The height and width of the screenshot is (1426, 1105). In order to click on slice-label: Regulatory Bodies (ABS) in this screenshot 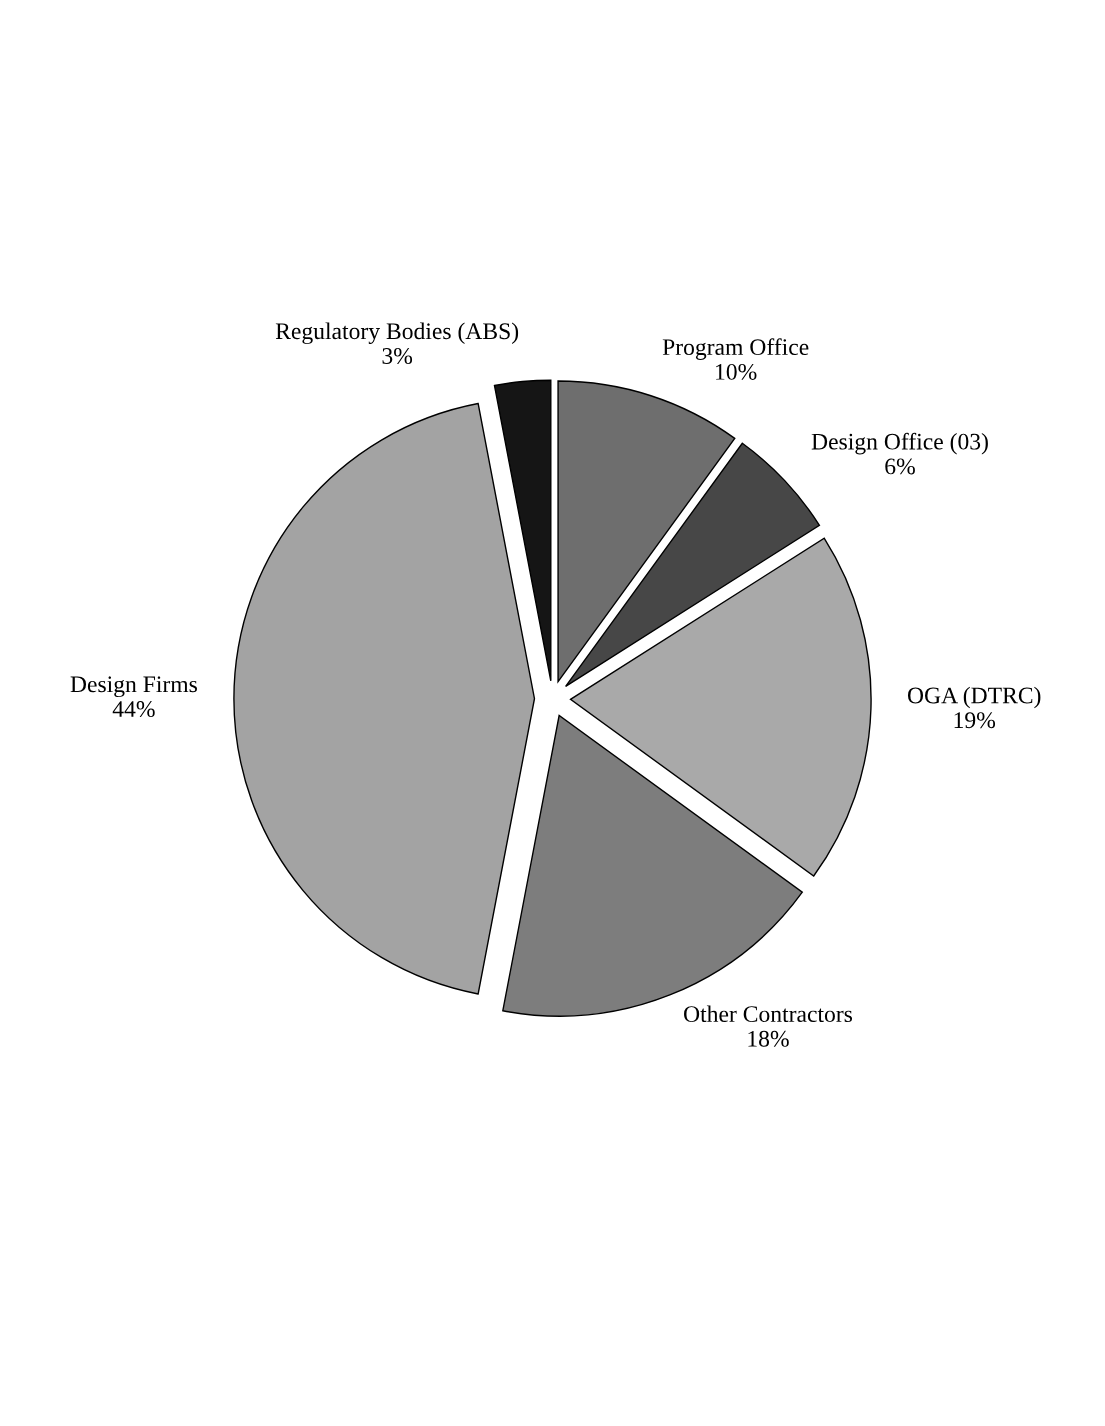, I will do `click(397, 333)`.